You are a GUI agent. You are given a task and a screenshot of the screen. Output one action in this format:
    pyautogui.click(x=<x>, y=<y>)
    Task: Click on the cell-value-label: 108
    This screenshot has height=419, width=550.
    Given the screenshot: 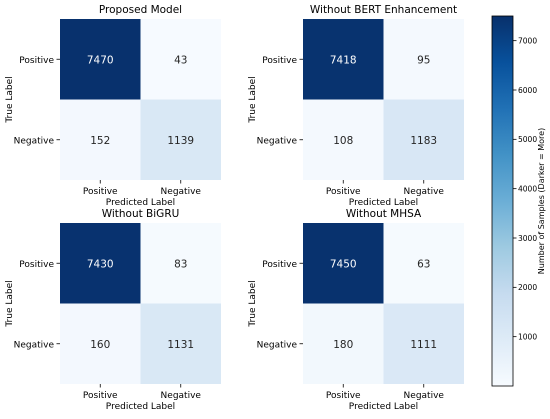 What is the action you would take?
    pyautogui.click(x=343, y=141)
    